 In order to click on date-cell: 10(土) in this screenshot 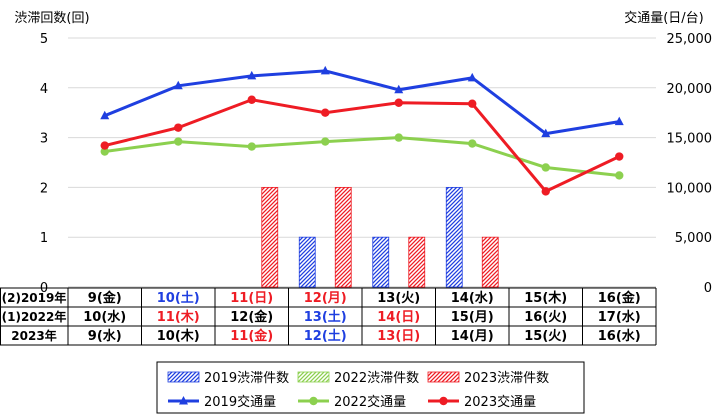, I will do `click(178, 298)`.